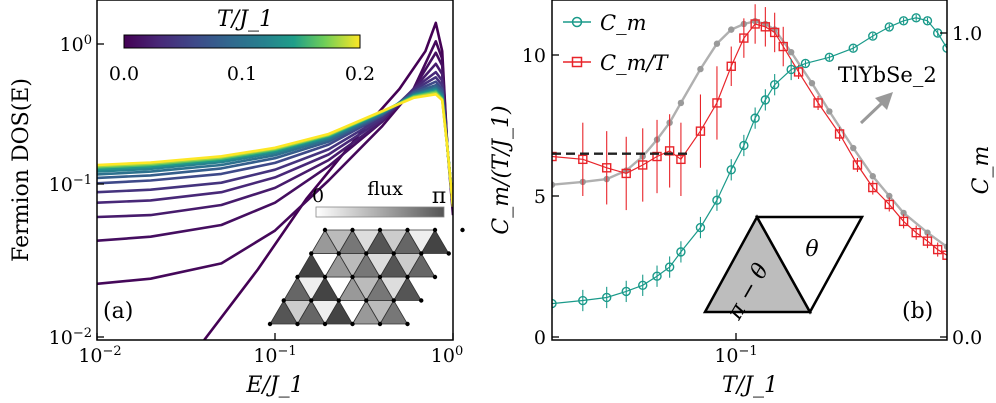 Image resolution: width=996 pixels, height=403 pixels. I want to click on a-xtick-1-exp: −1, so click(287, 351).